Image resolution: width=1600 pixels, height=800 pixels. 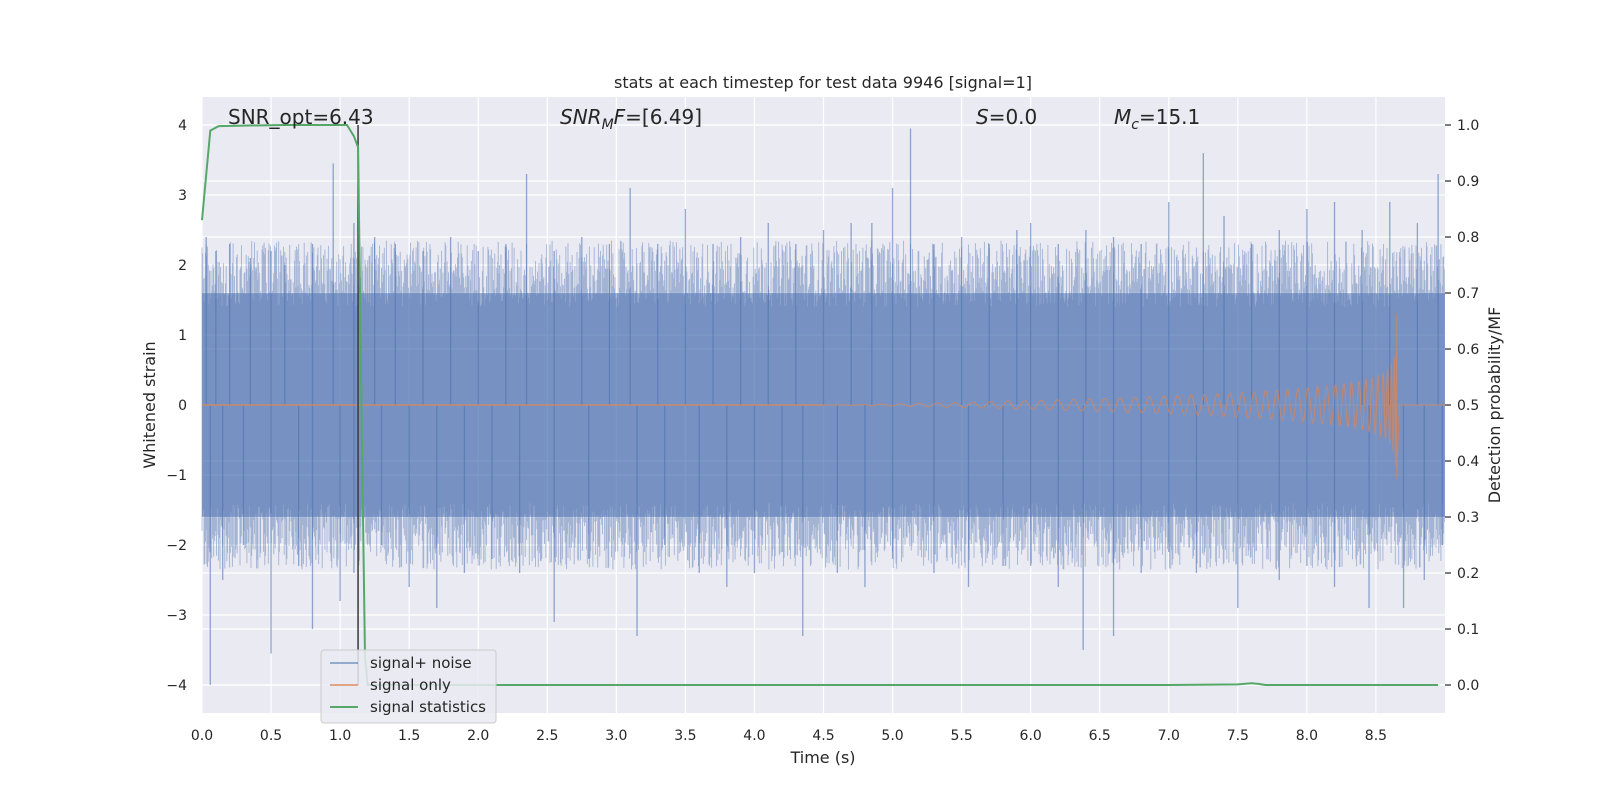 What do you see at coordinates (1238, 736) in the screenshot?
I see `x-tick-label-15: 7.5` at bounding box center [1238, 736].